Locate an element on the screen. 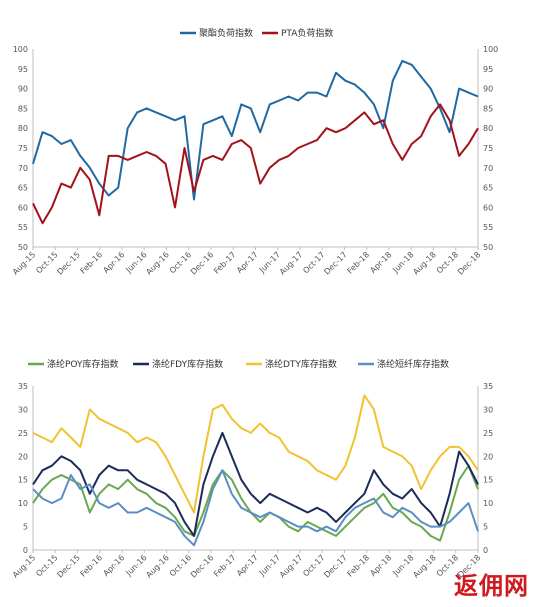 The width and height of the screenshot is (539, 607). y-tick-label-right: 5 is located at coordinates (485, 527).